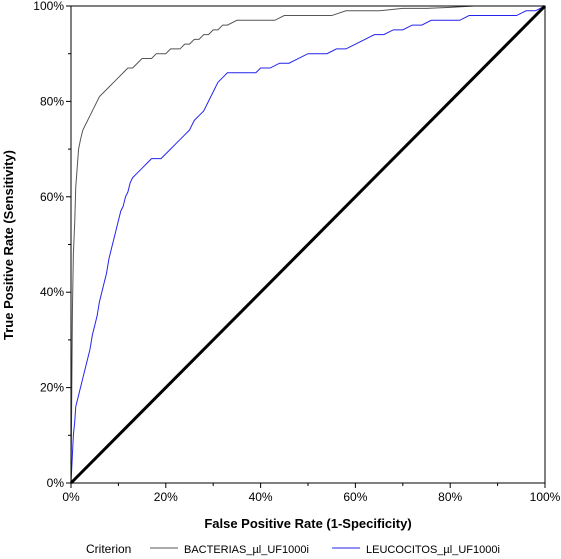 Image resolution: width=561 pixels, height=559 pixels. Describe the element at coordinates (246, 550) in the screenshot. I see `legend-label-bacterias: BACTERIAS_µl_UF1000i` at that location.